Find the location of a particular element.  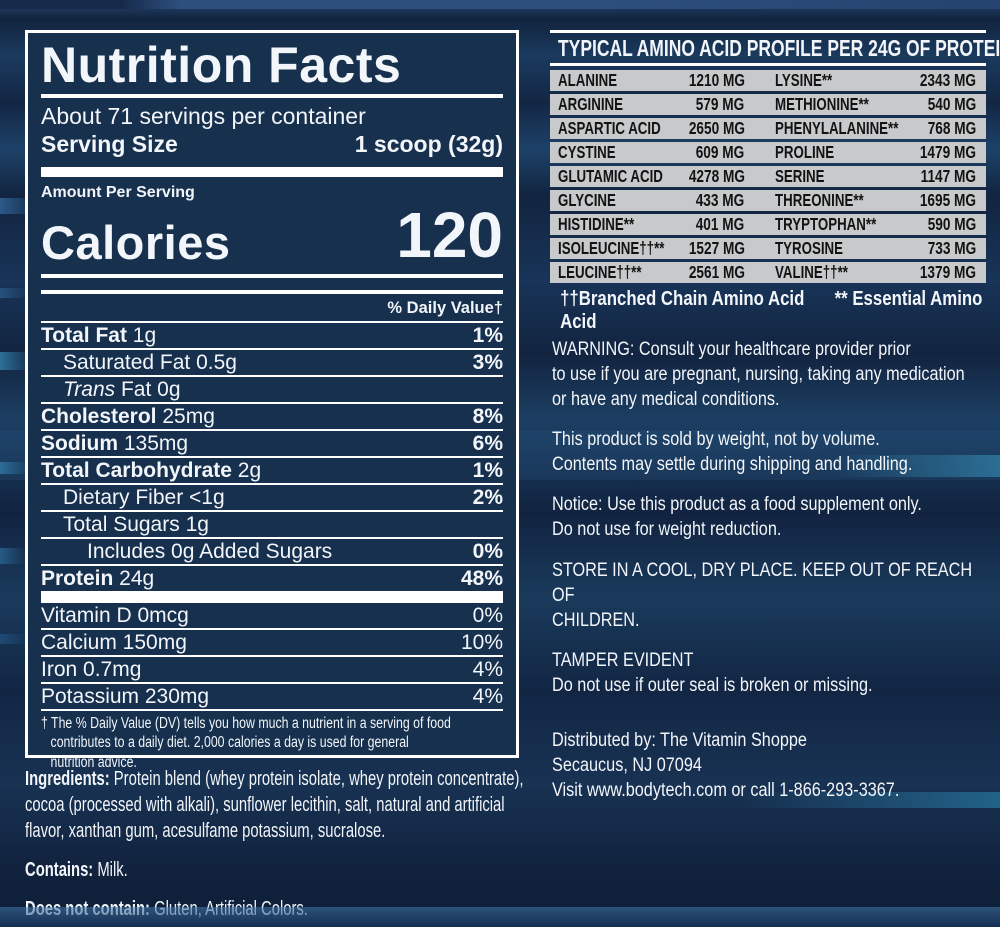

calories-label: Calories is located at coordinates (136, 242).